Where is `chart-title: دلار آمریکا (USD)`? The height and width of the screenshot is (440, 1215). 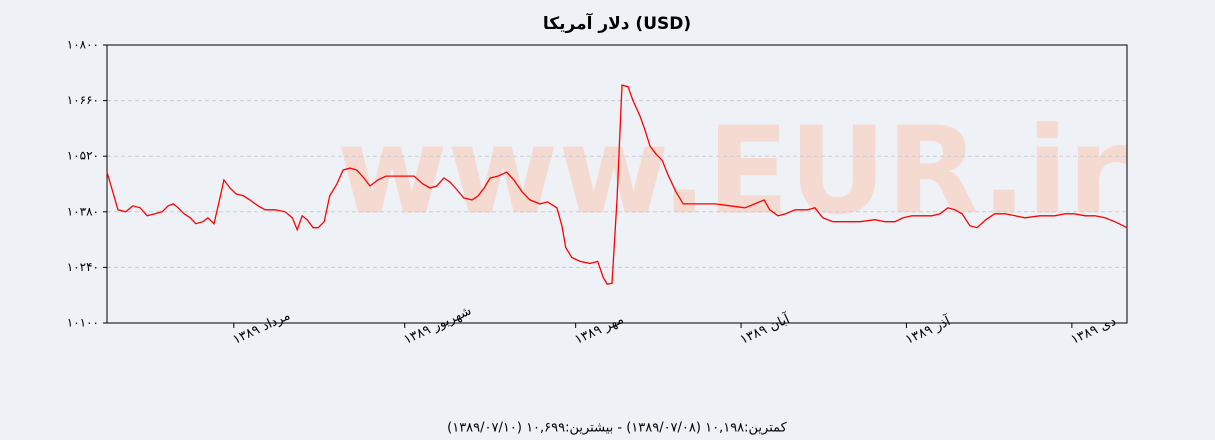 chart-title: دلار آمریکا (USD) is located at coordinates (617, 23).